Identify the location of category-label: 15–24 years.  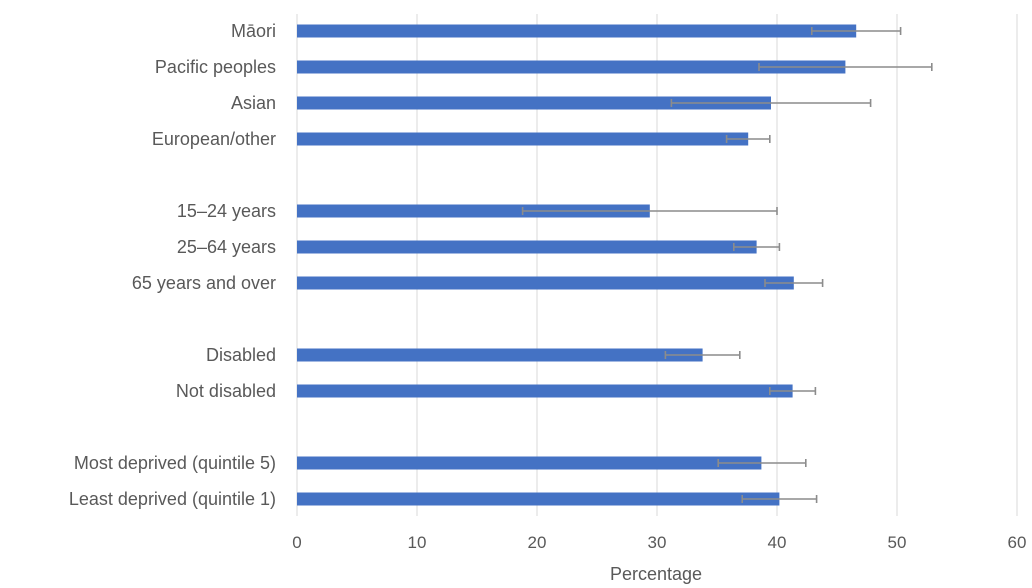
(226, 211).